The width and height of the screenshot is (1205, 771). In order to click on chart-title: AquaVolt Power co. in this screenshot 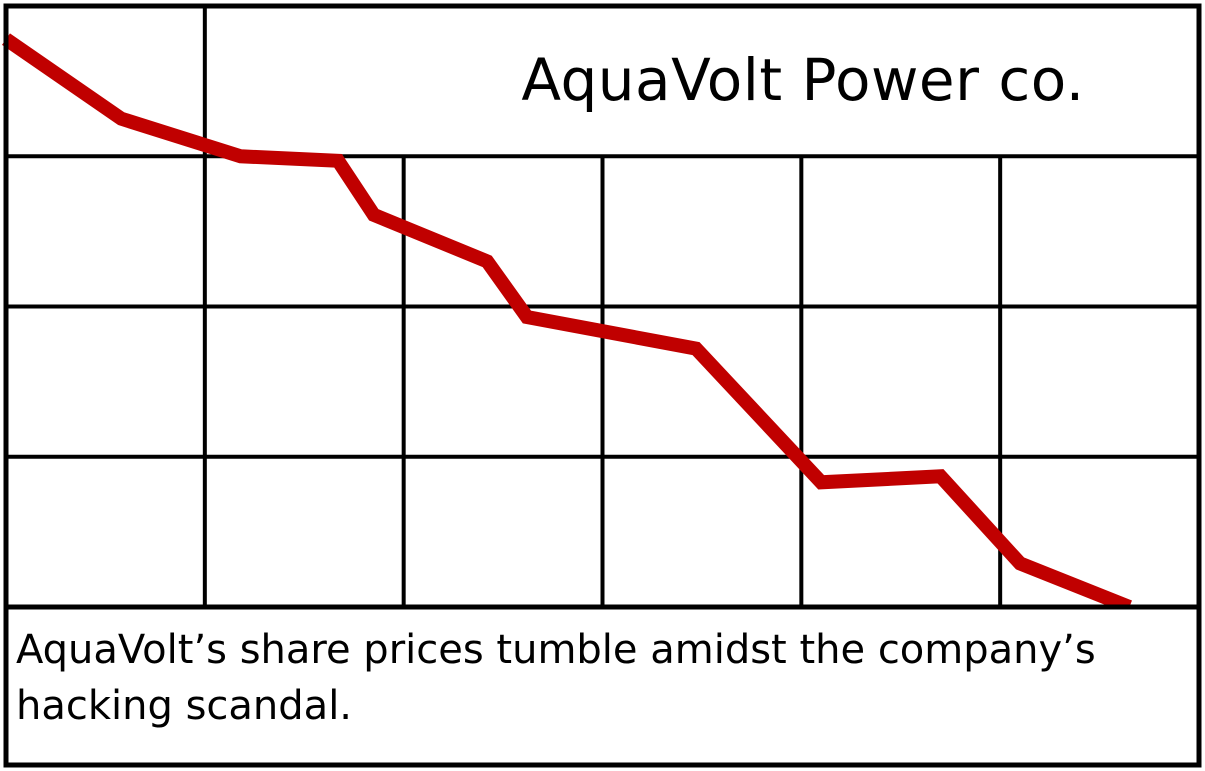, I will do `click(803, 80)`.